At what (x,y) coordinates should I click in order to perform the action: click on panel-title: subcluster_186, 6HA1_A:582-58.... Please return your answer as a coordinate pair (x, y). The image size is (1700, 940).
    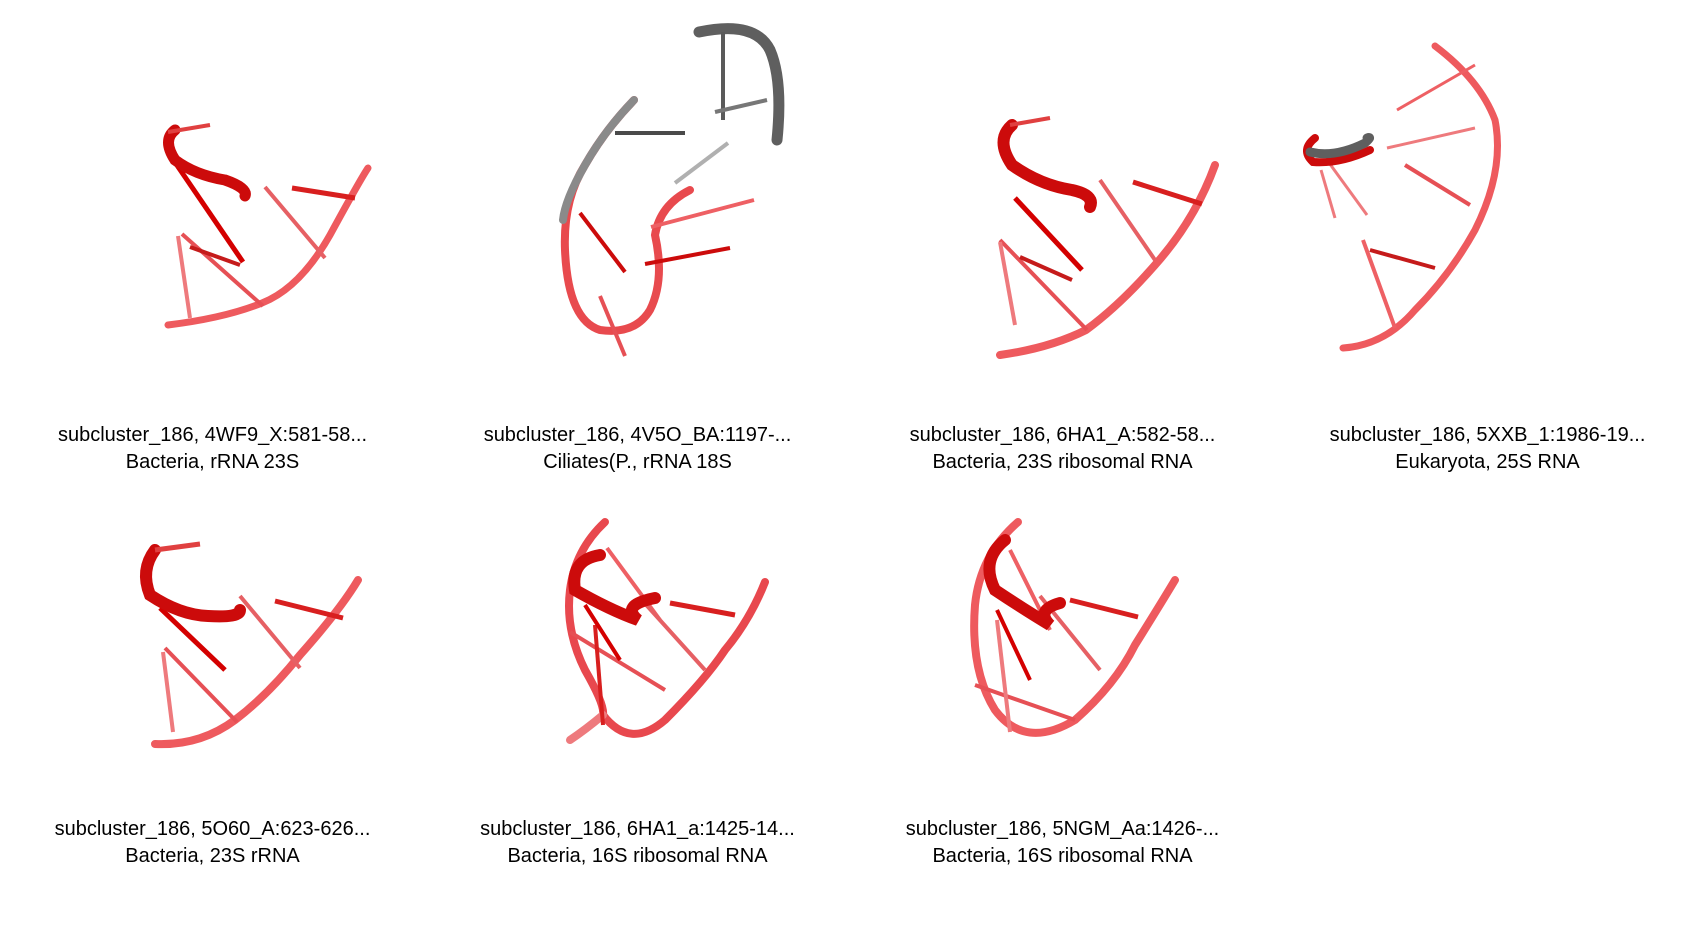
    Looking at the image, I should click on (1062, 435).